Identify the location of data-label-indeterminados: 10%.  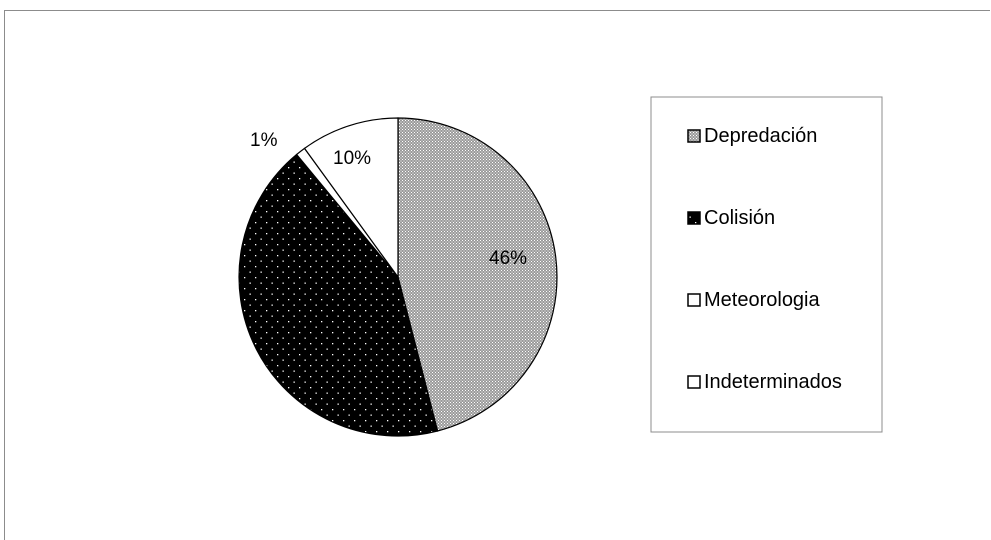
(352, 158).